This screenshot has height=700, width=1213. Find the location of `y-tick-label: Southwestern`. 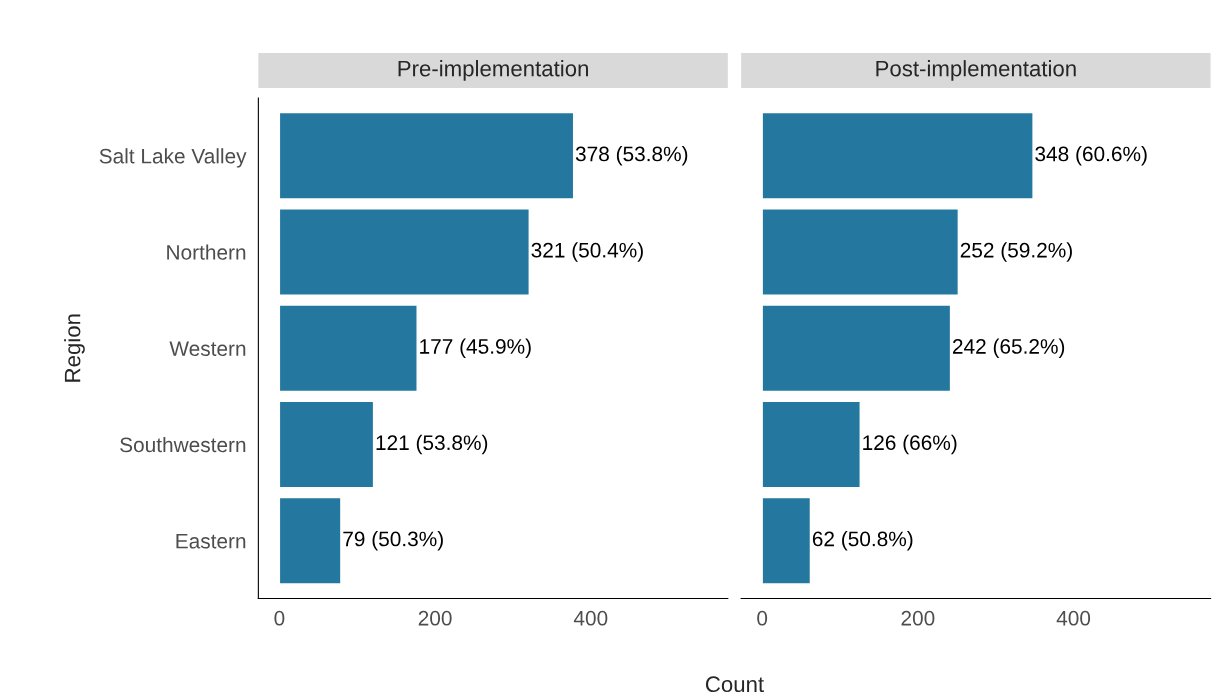

y-tick-label: Southwestern is located at coordinates (183, 444).